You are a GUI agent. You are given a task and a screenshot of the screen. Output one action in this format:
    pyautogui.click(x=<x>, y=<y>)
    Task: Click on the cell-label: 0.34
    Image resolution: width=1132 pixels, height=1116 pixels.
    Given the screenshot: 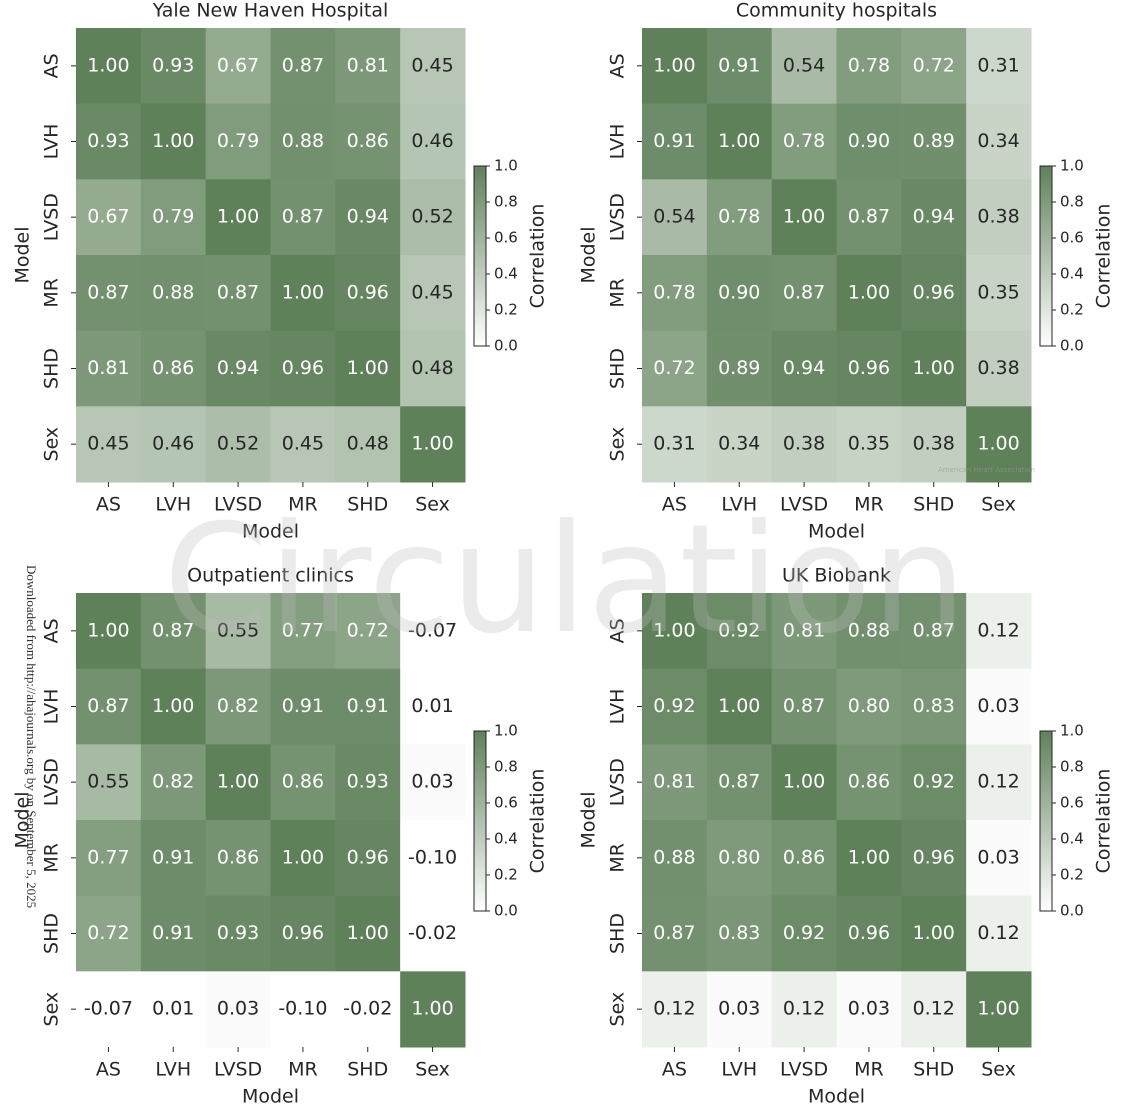 What is the action you would take?
    pyautogui.click(x=739, y=444)
    